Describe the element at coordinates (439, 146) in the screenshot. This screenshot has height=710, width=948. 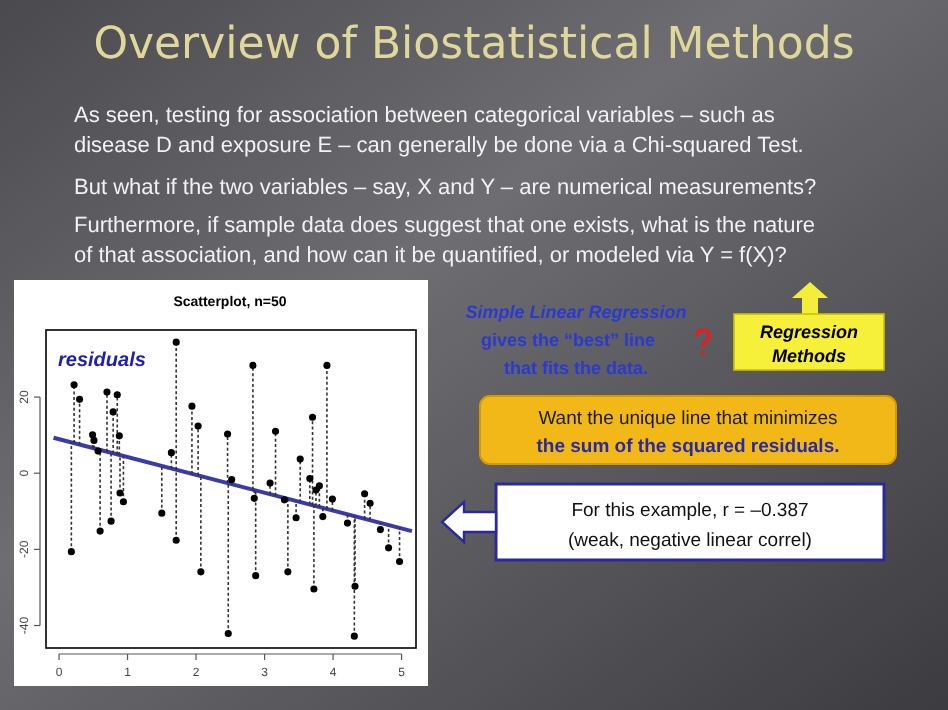
I see `text: disease D and exposure E – can generally be done via a Chi-squared Test.` at that location.